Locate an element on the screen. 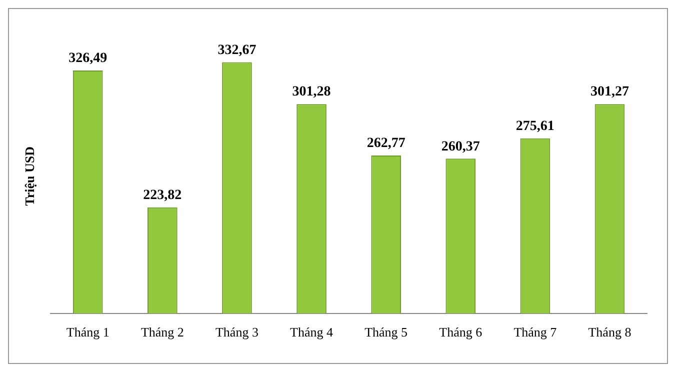 Image resolution: width=676 pixels, height=372 pixels. data-label: 262,77 is located at coordinates (386, 144).